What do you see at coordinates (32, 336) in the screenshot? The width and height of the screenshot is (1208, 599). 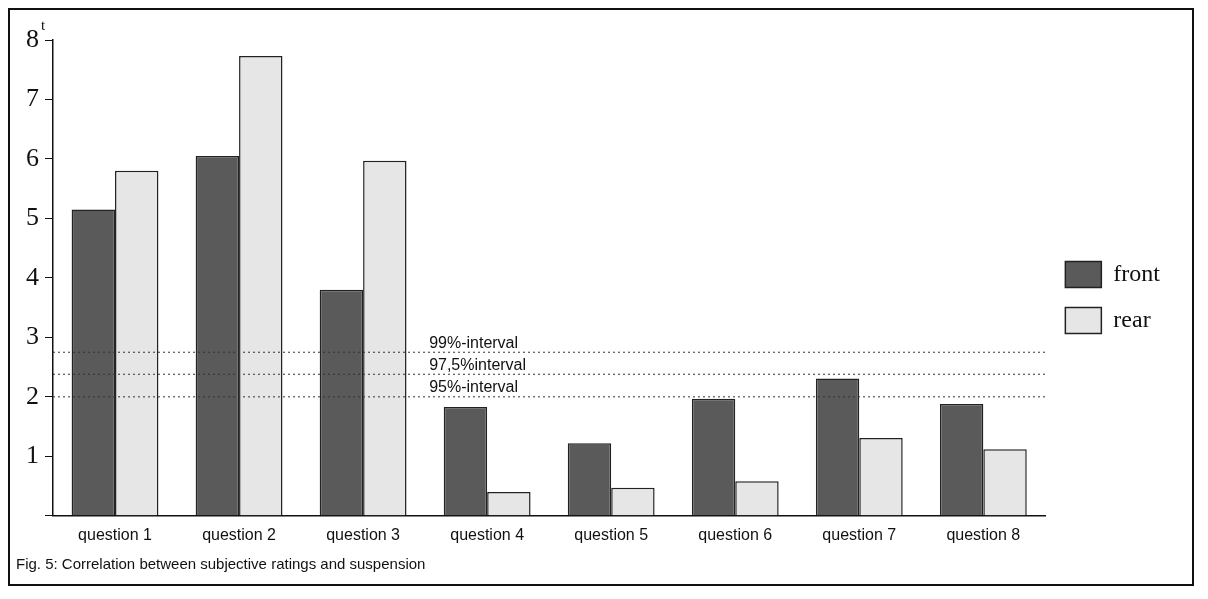 I see `y-tick-label: 3` at bounding box center [32, 336].